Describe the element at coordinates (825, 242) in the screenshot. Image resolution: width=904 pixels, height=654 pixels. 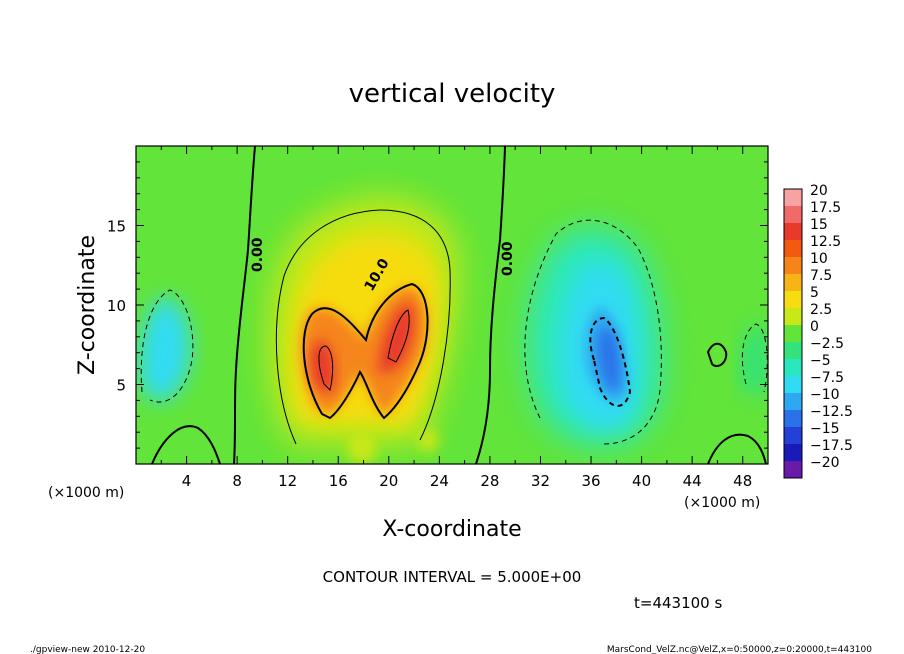
I see `colorbar-label: 12.5` at that location.